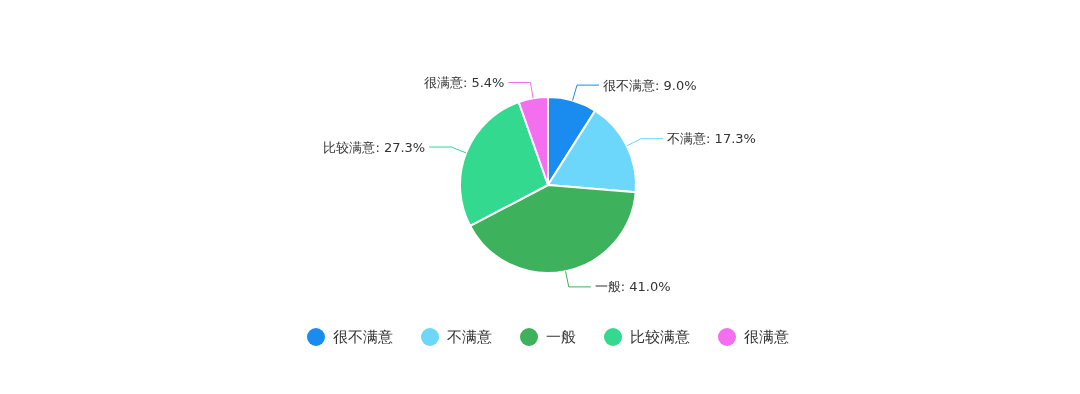 The image size is (1080, 394). What do you see at coordinates (660, 337) in the screenshot?
I see `legend-label: 比较满意` at bounding box center [660, 337].